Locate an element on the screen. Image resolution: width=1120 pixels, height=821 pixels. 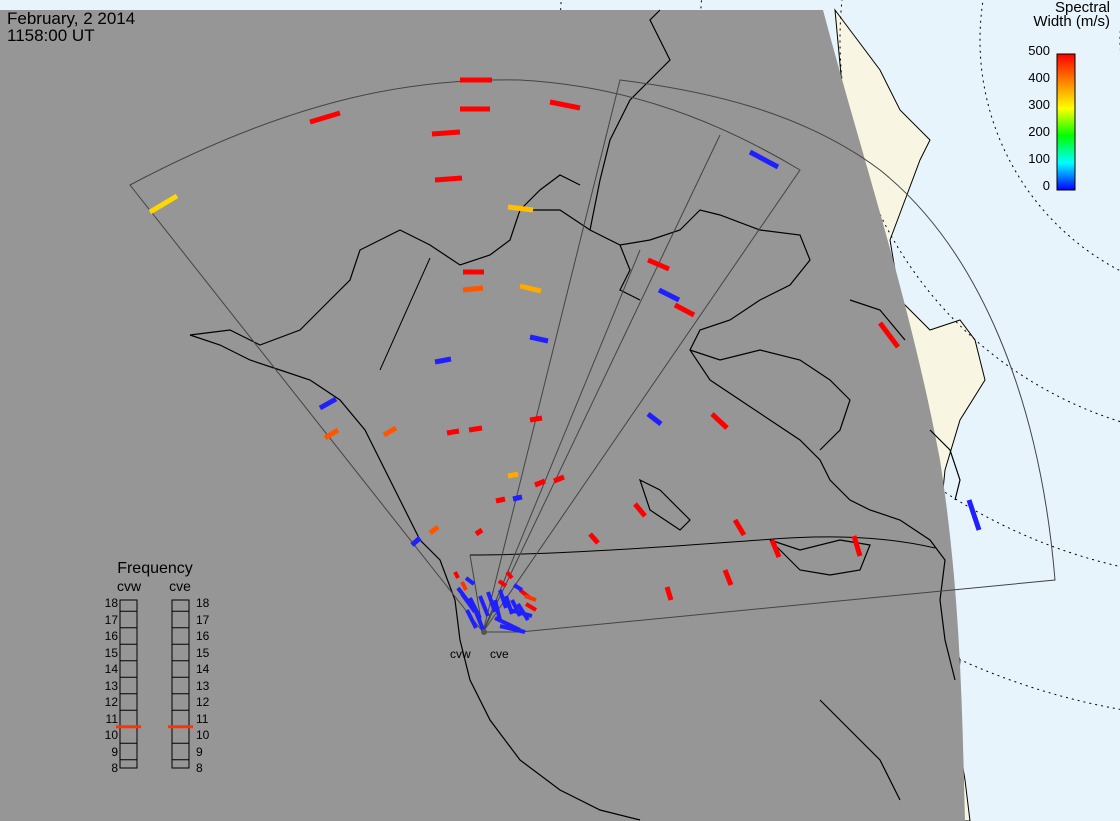
cvw-scale-12: 12 is located at coordinates (111, 702).